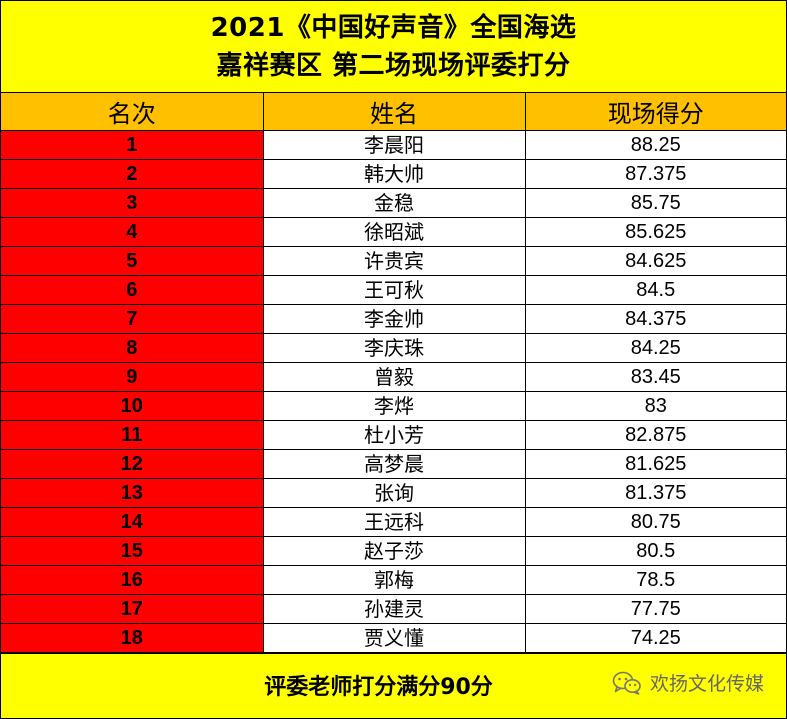  Describe the element at coordinates (378, 687) in the screenshot. I see `footer-note: 评委老师打分满分90分` at that location.